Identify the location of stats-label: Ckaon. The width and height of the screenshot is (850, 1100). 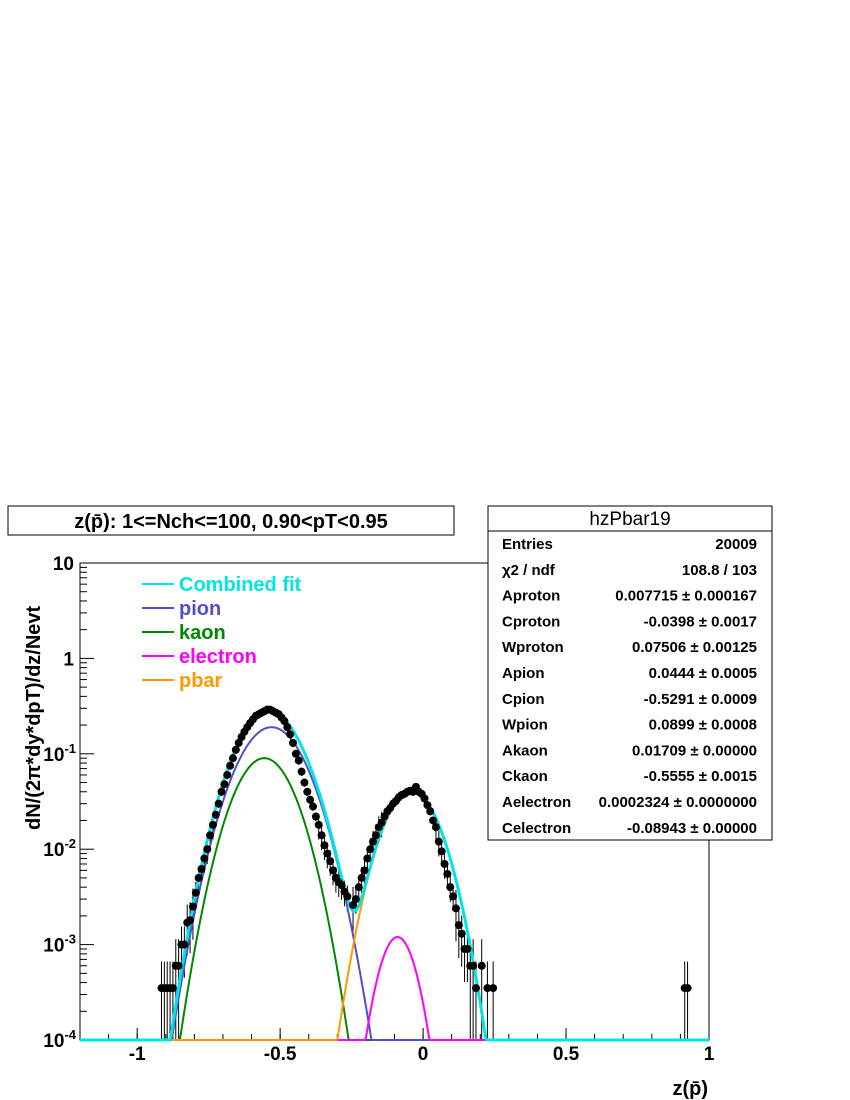
(525, 776).